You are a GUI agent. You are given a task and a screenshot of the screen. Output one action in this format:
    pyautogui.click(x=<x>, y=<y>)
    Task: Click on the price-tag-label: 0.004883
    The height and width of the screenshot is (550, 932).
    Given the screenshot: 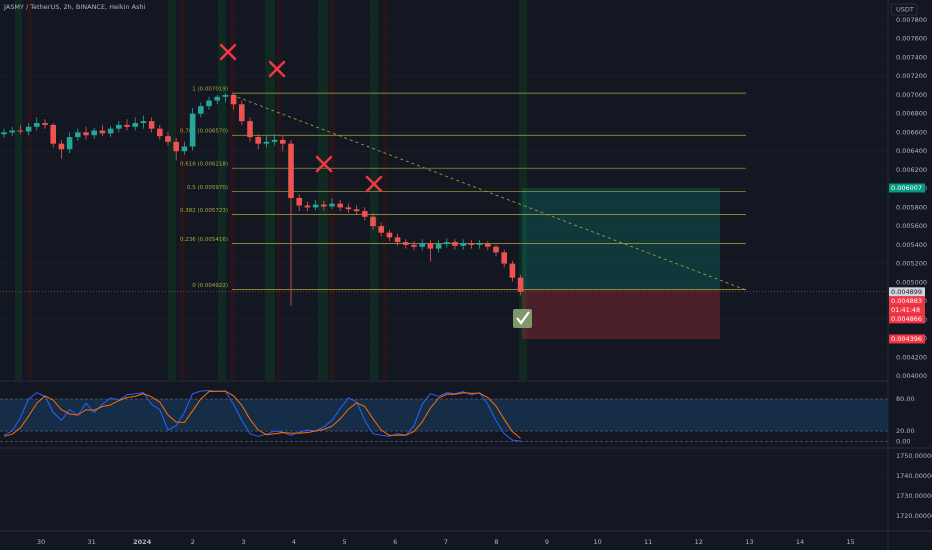 What is the action you would take?
    pyautogui.click(x=906, y=301)
    